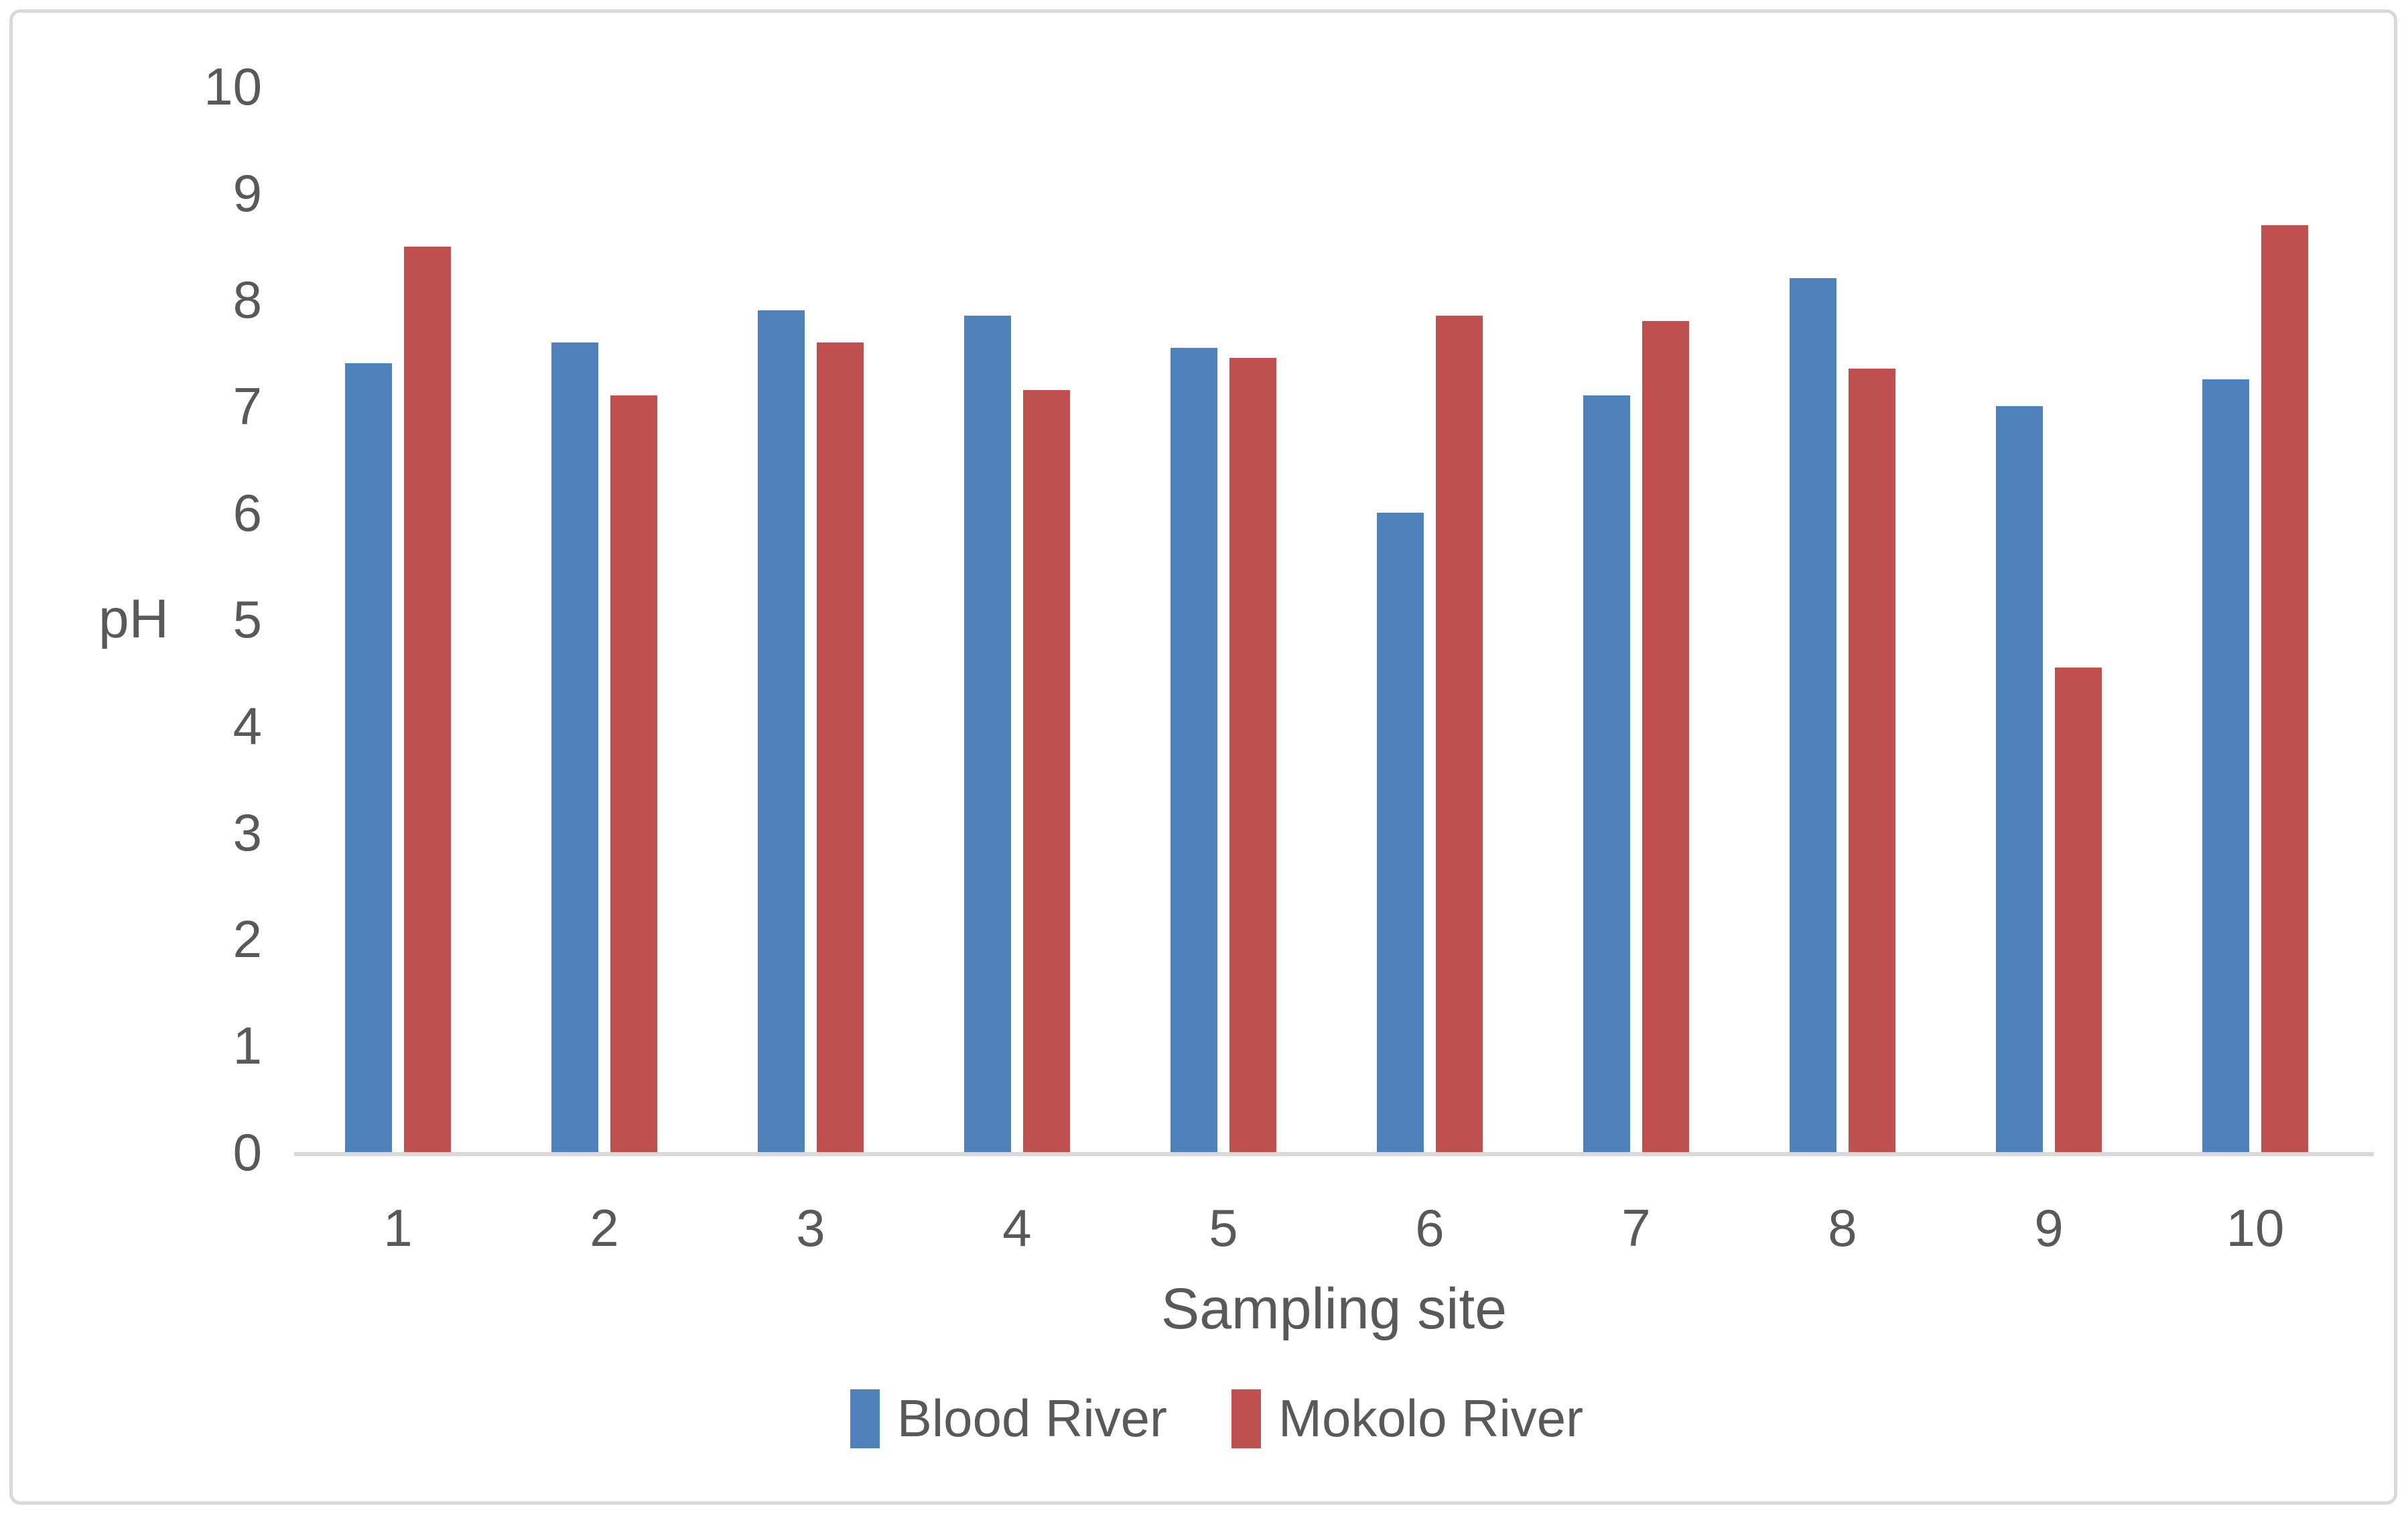 The image size is (2408, 1514). Describe the element at coordinates (1017, 1227) in the screenshot. I see `x-tick-label-4: 4` at that location.